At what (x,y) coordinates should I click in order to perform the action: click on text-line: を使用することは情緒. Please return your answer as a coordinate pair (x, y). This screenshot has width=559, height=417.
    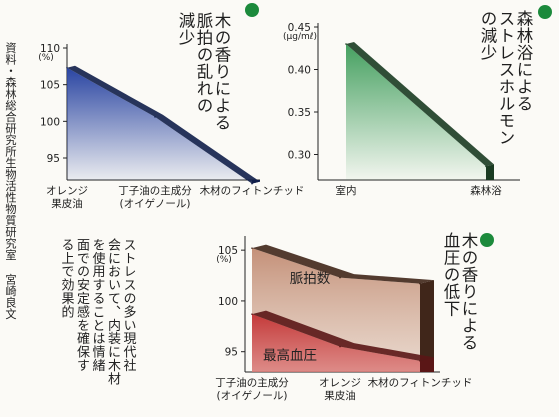
    Looking at the image, I should click on (97, 305).